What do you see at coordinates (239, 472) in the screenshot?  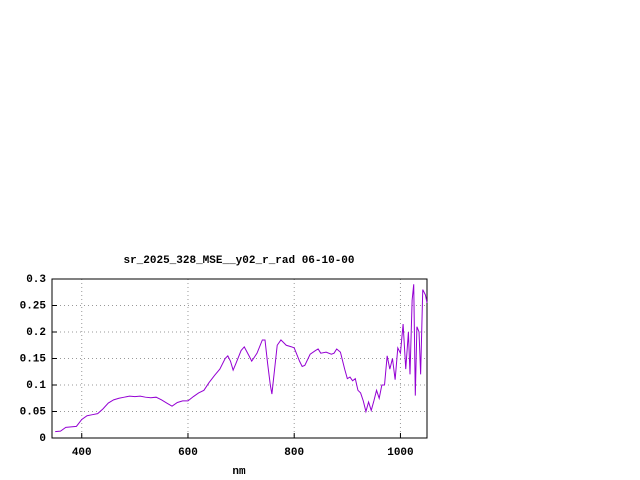 I see `x-axis-label: nm` at bounding box center [239, 472].